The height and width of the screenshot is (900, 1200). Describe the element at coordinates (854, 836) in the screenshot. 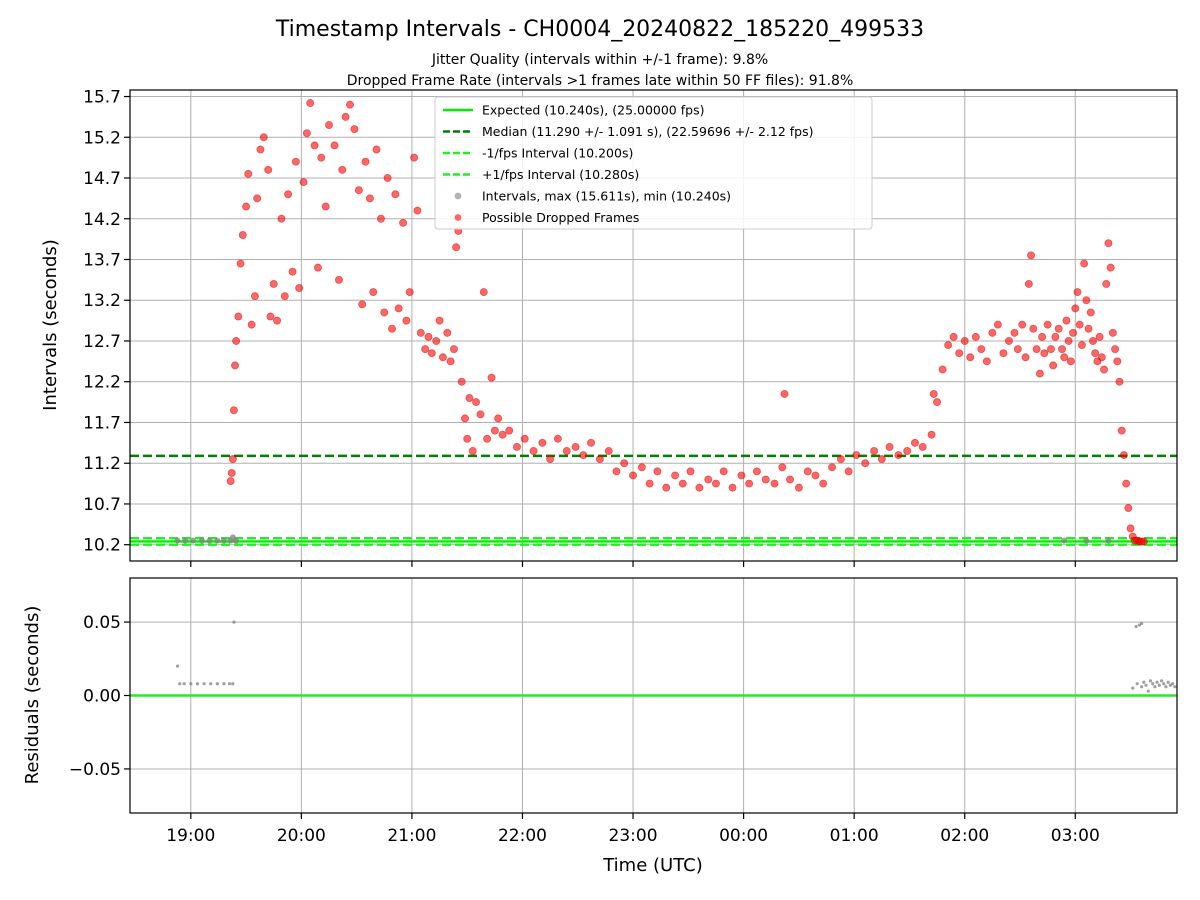

I see `residuals-x-tick-label: 01:00` at that location.